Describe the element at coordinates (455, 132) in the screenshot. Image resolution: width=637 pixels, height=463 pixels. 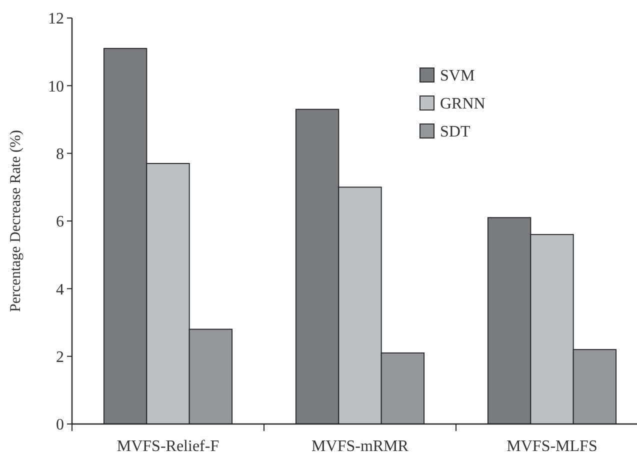
I see `legend-label: SDT` at that location.